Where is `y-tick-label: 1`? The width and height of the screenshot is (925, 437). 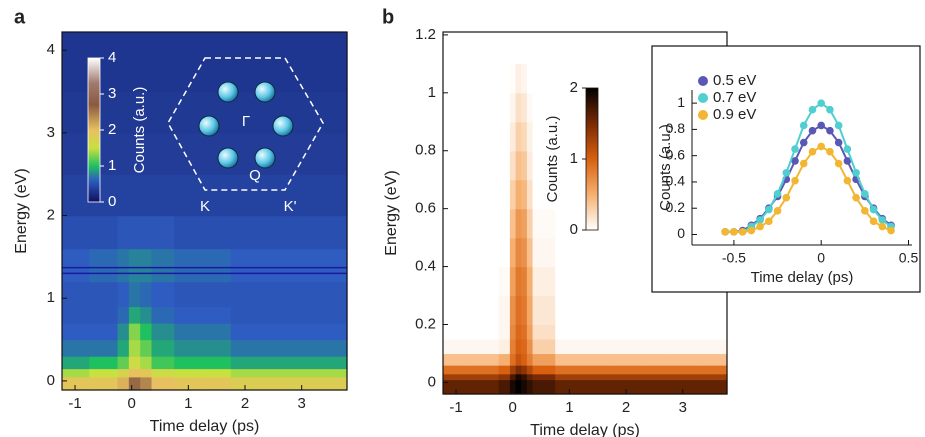
y-tick-label: 1 is located at coordinates (681, 102).